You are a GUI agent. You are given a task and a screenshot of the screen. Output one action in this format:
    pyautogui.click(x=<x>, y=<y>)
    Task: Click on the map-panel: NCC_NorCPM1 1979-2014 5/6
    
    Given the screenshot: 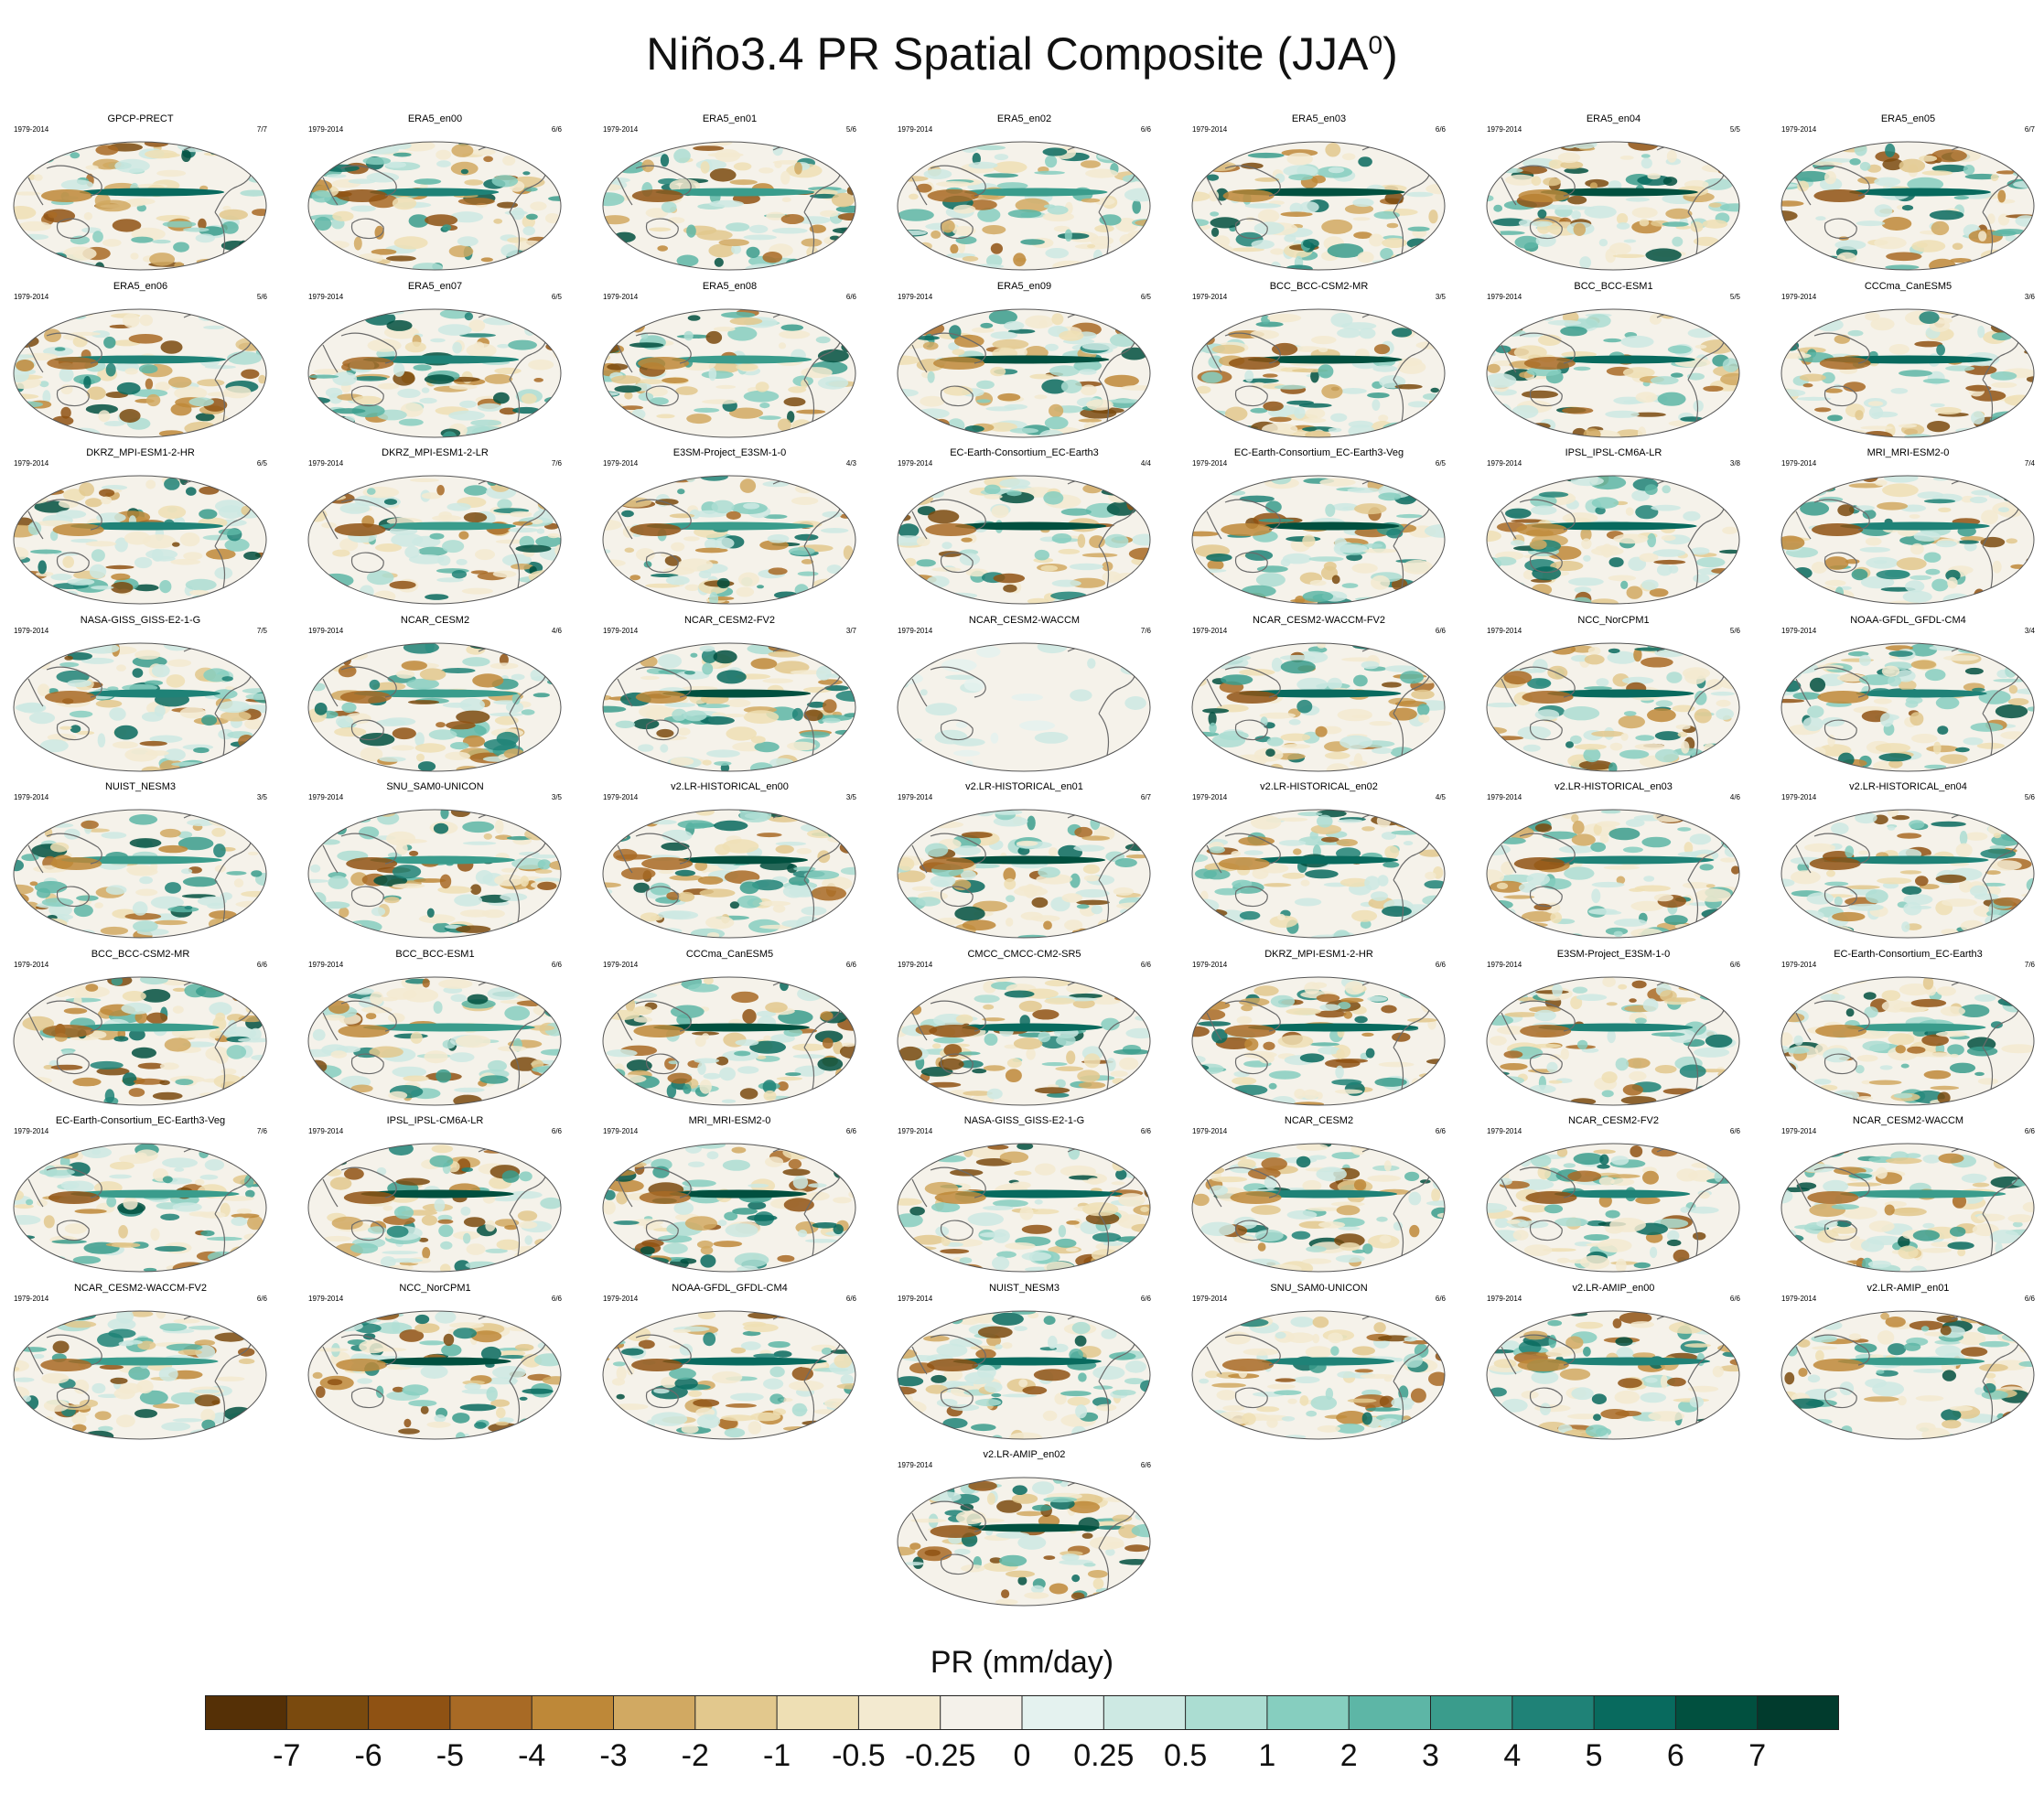 What is the action you would take?
    pyautogui.click(x=1613, y=696)
    